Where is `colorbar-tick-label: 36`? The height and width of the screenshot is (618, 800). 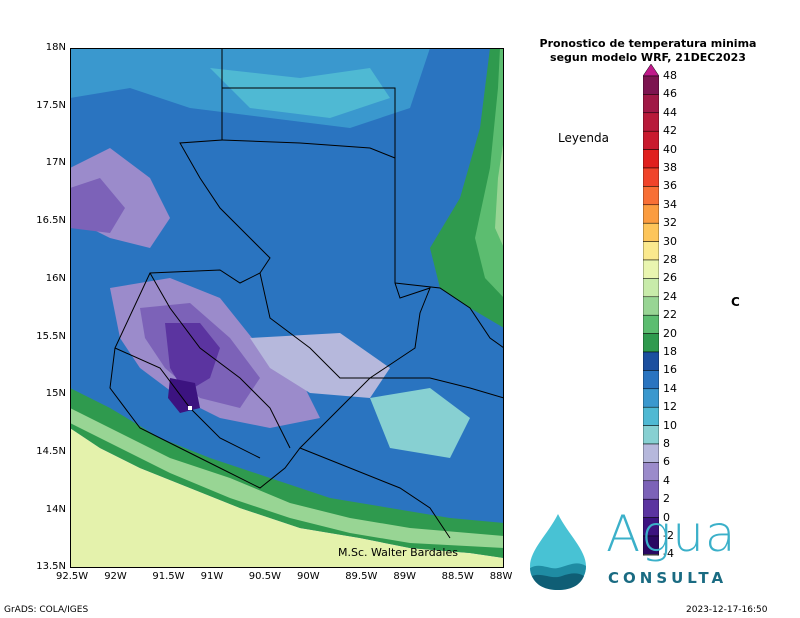
colorbar-tick-label: 36 is located at coordinates (670, 186).